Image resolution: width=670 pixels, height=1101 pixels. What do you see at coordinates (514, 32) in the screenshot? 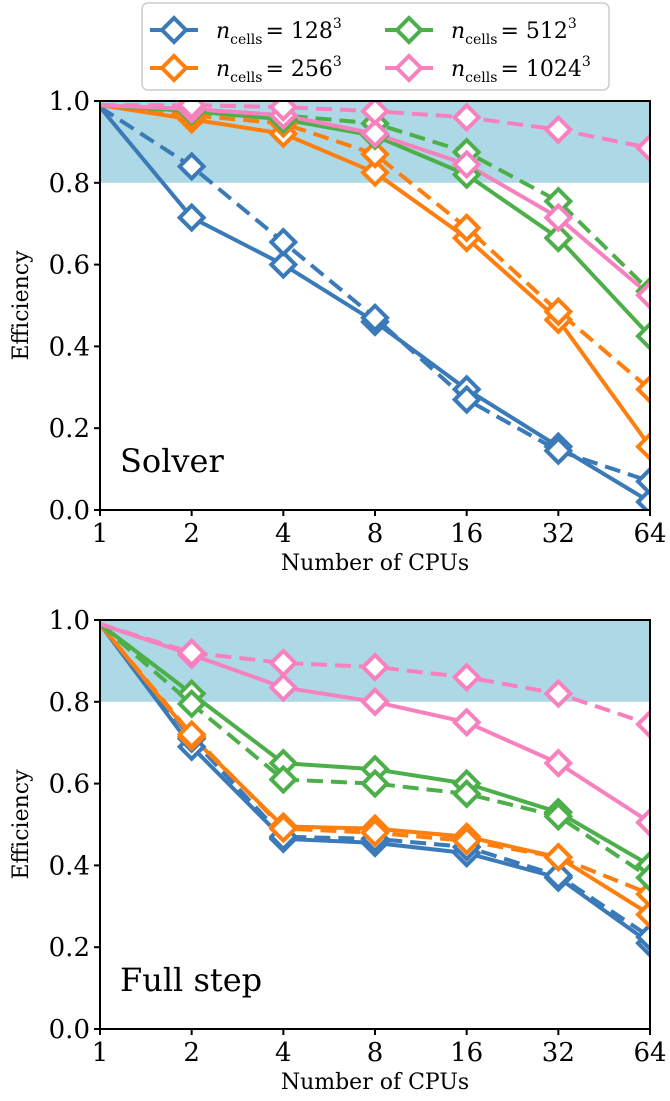
I see `legend-label: ncells = 5123` at bounding box center [514, 32].